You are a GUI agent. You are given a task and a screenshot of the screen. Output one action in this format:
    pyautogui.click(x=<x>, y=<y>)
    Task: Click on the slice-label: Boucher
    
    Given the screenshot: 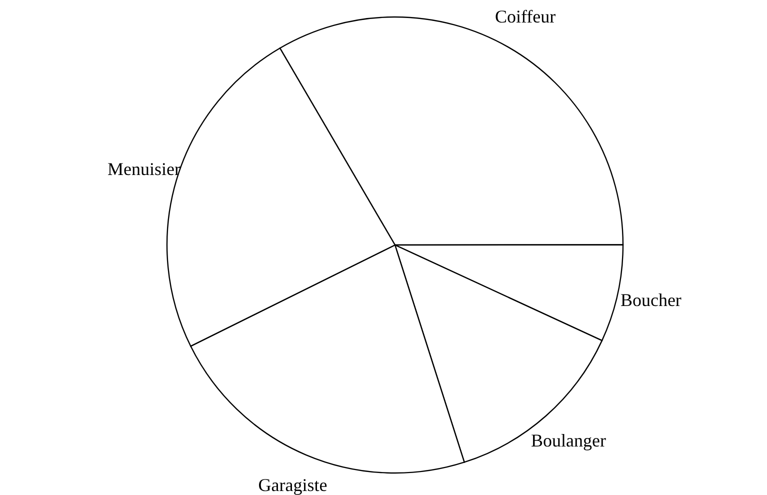 What is the action you would take?
    pyautogui.click(x=651, y=300)
    